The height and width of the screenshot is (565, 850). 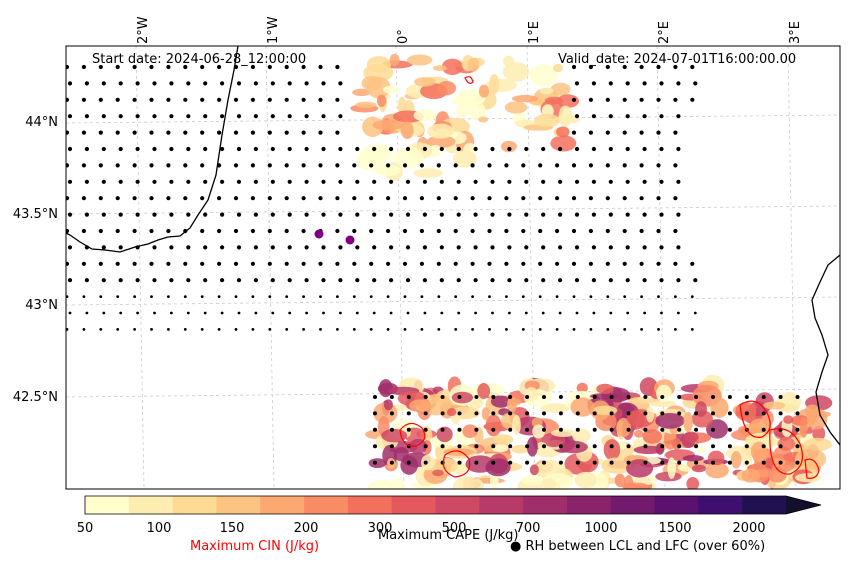 What do you see at coordinates (412, 434) in the screenshot?
I see `cin-contour` at bounding box center [412, 434].